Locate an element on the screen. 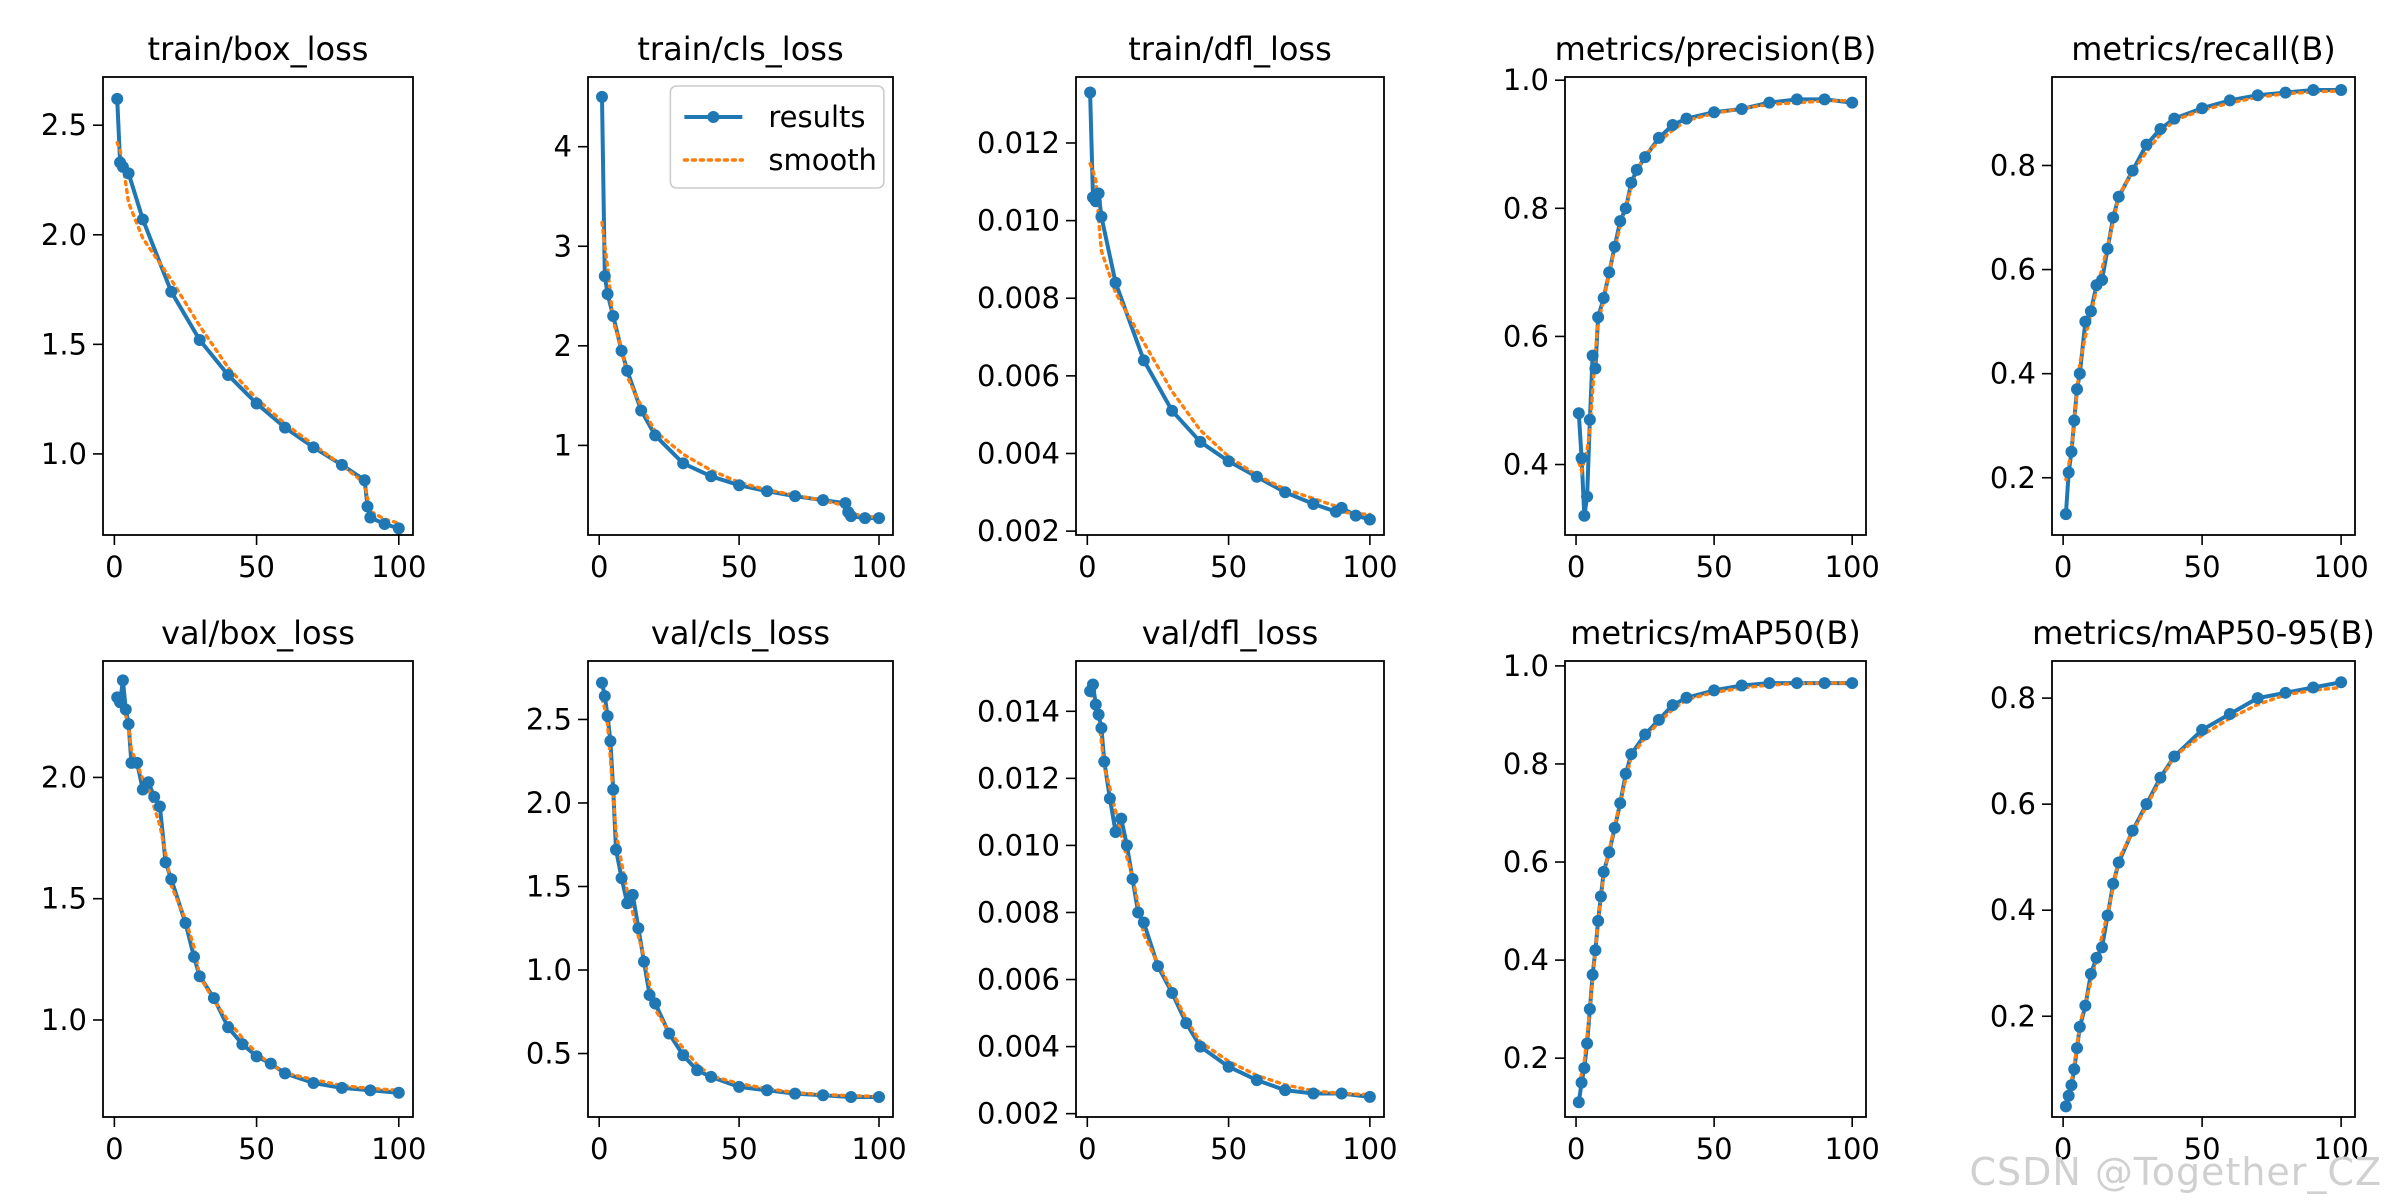  y-tick-label: 0.004 is located at coordinates (1018, 453).